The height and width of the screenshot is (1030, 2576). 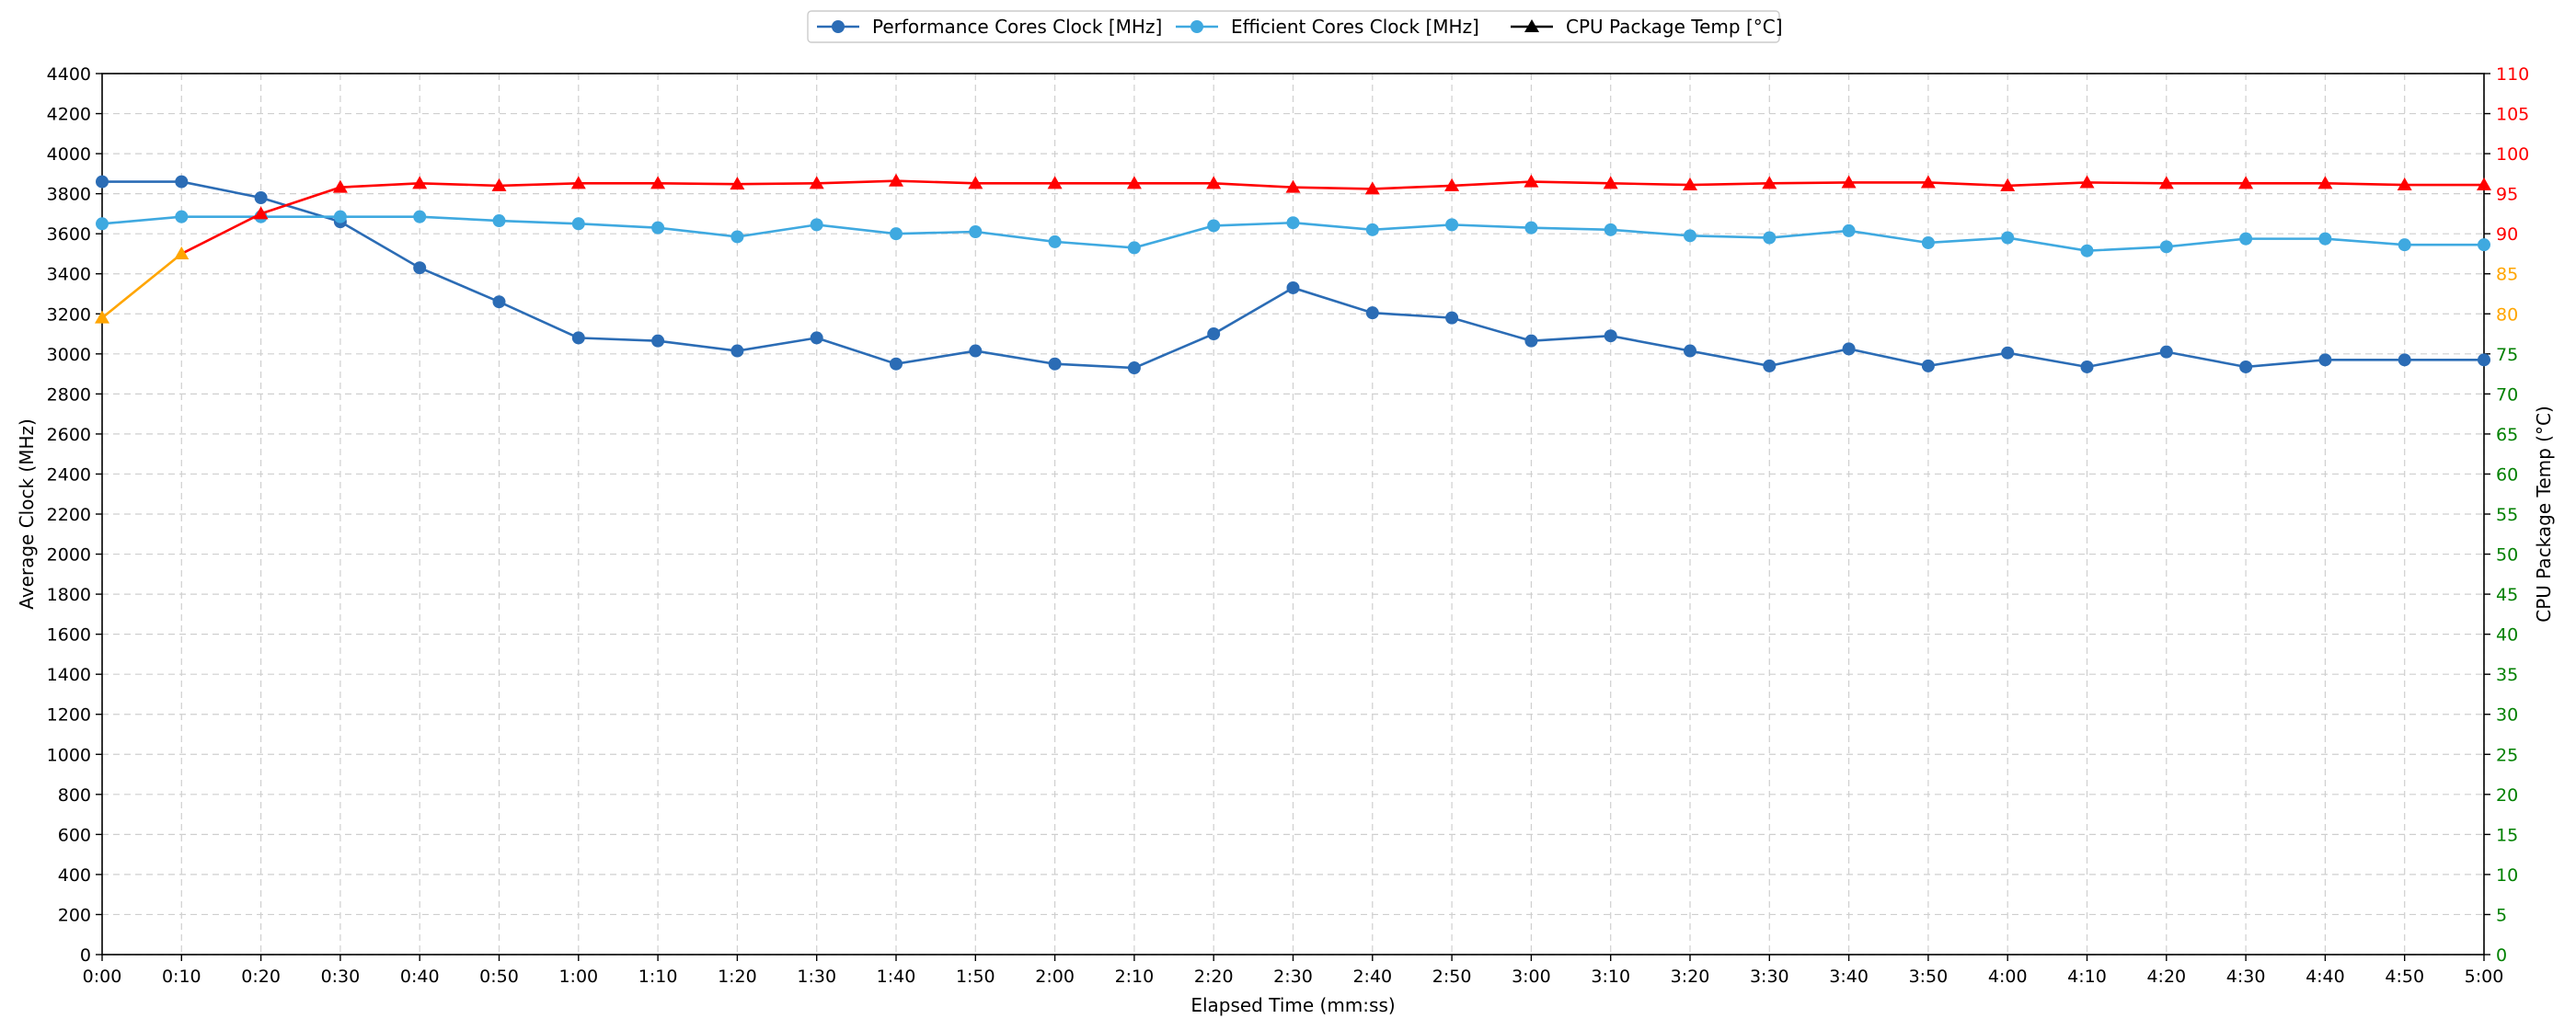 I want to click on x-tick-label: 3:40, so click(x=1849, y=977).